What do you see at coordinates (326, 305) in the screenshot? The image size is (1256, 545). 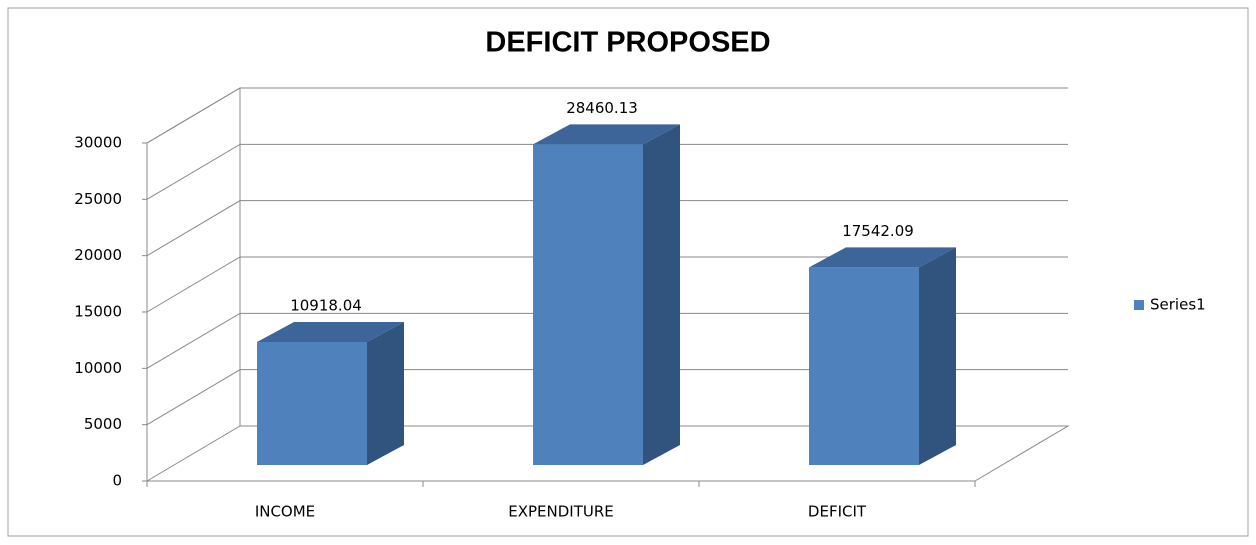 I see `data-label: 10918.04` at bounding box center [326, 305].